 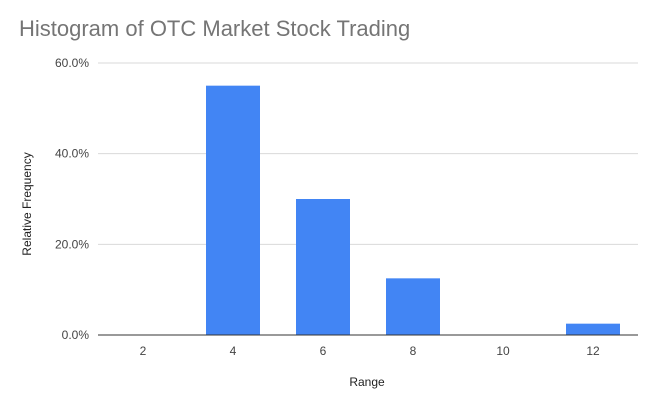 I want to click on x-tick-label: 2, so click(x=143, y=351).